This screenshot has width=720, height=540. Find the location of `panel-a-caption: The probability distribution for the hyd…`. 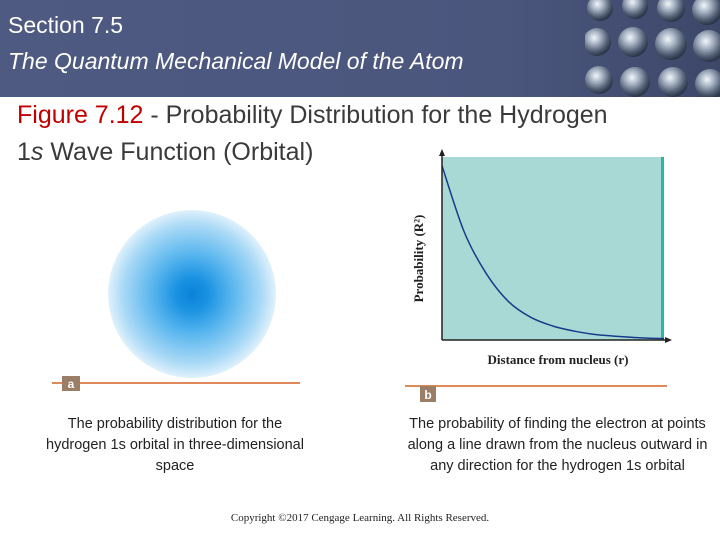

panel-a-caption: The probability distribution for the hyd… is located at coordinates (175, 445).